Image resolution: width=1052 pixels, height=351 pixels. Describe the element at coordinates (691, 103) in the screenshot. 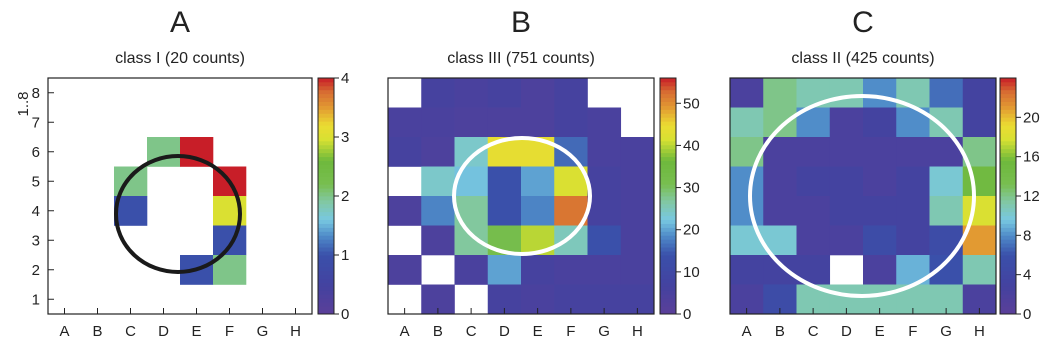

I see `colorbar-tick-label: 50` at that location.